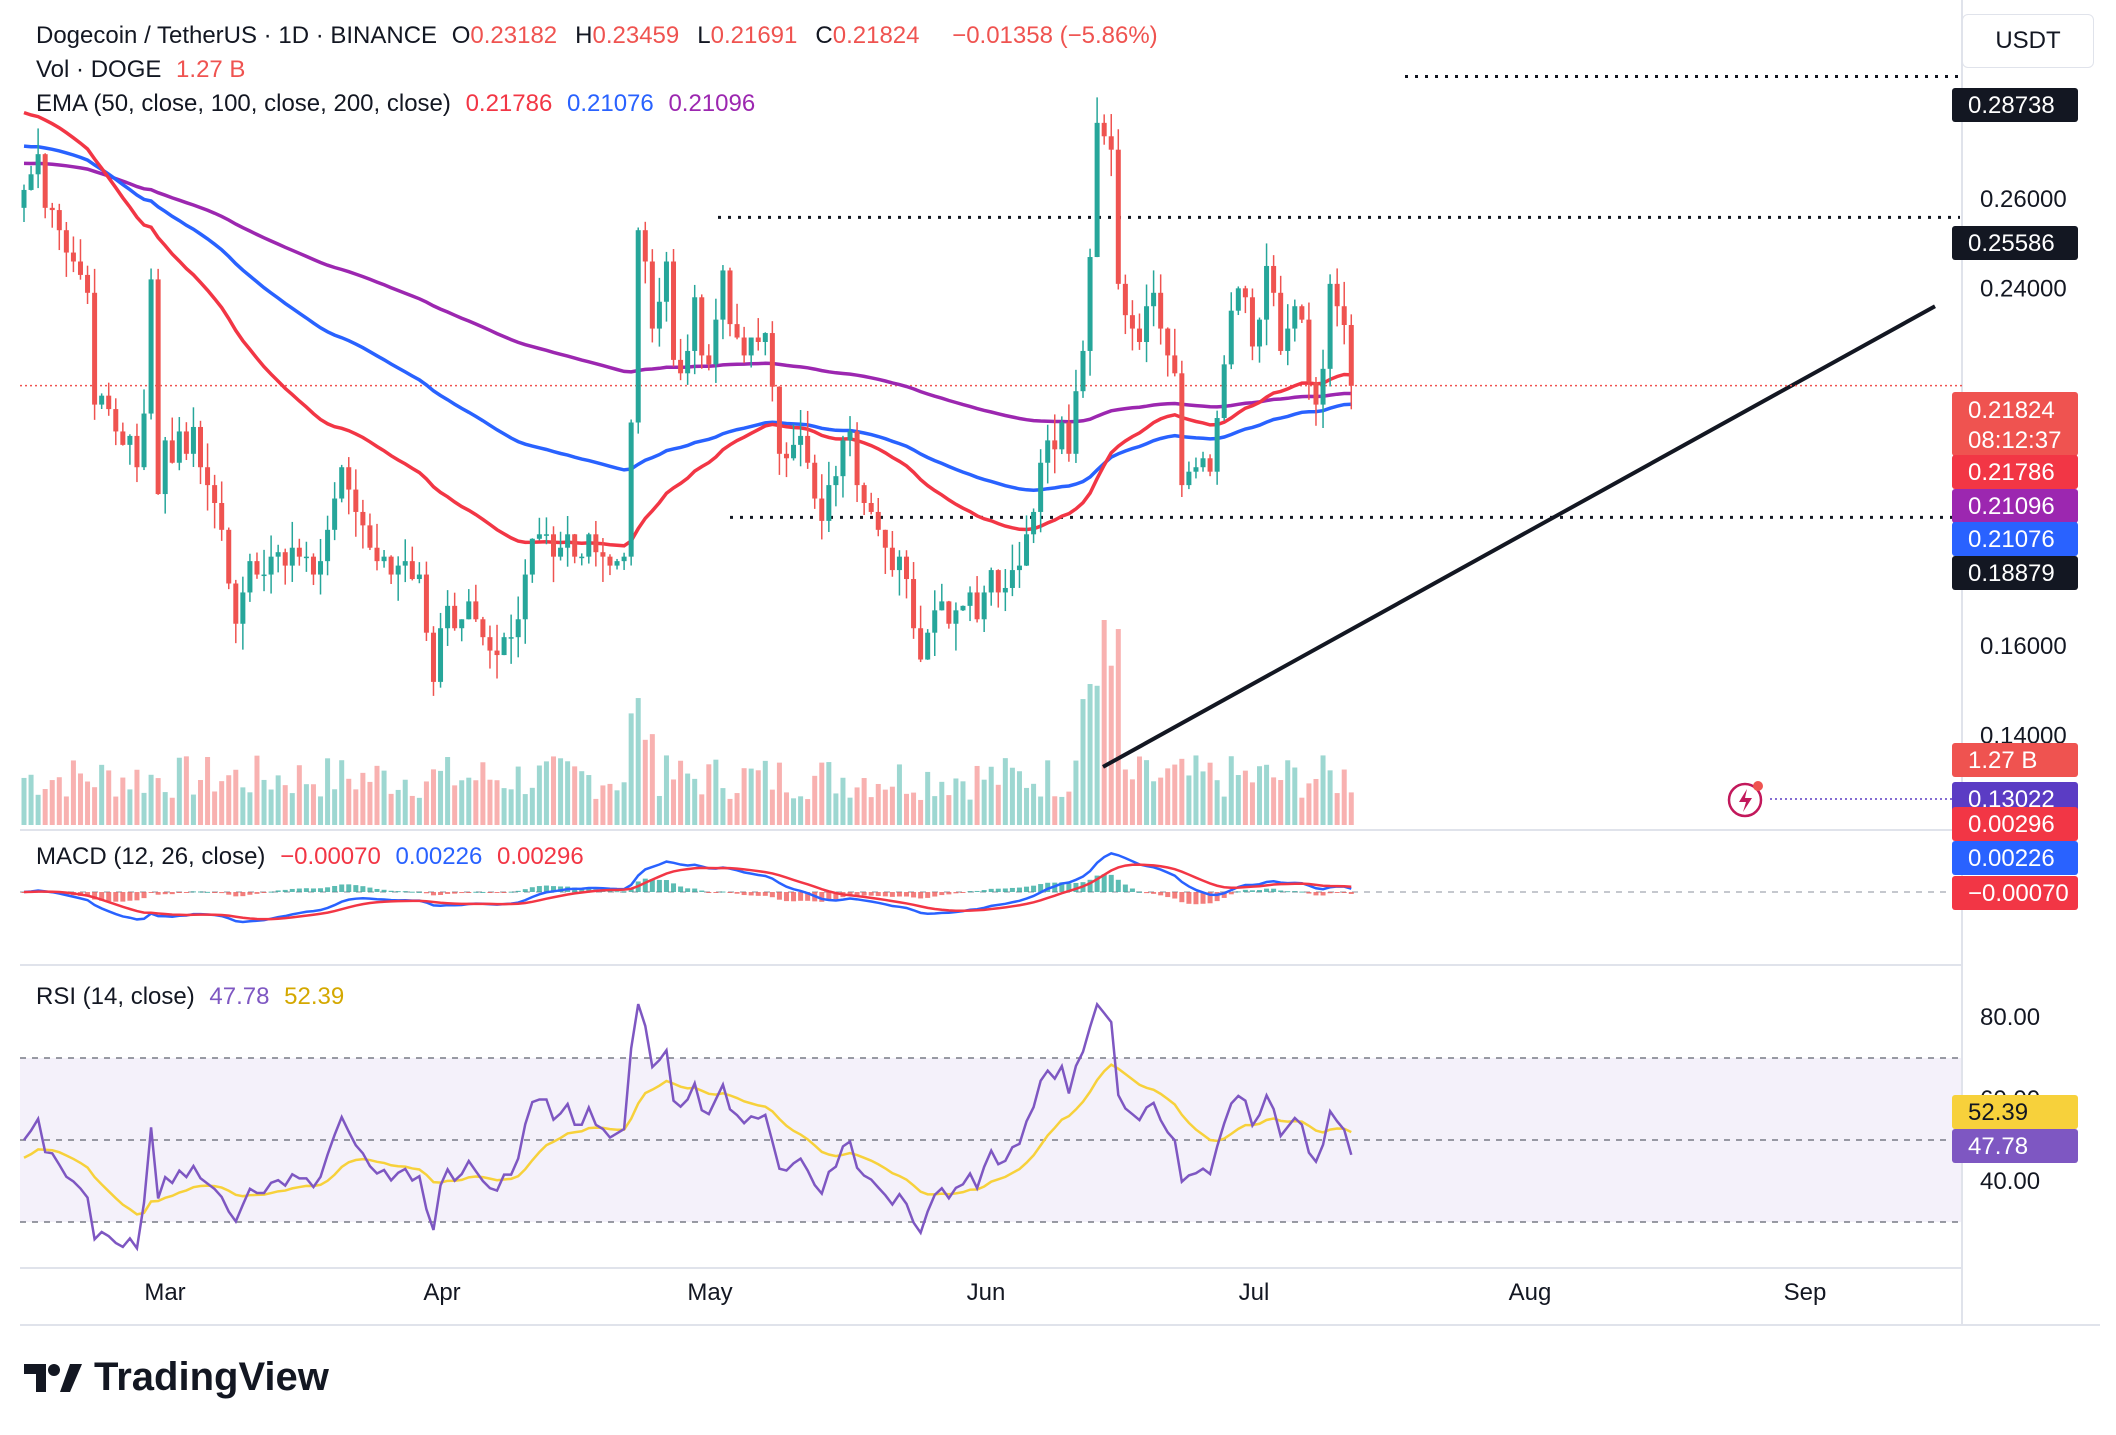 The image size is (2116, 1435). What do you see at coordinates (237, 35) in the screenshot?
I see `symbol-label: Dogecoin / TetherUS · 1D · BINANCE` at bounding box center [237, 35].